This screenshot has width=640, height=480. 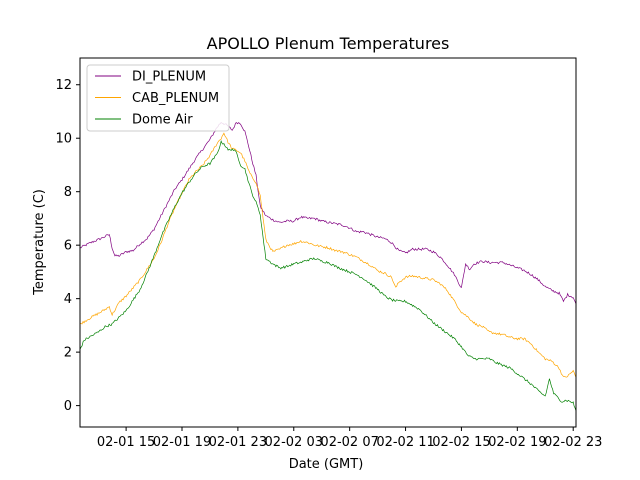 What do you see at coordinates (126, 442) in the screenshot?
I see `x-tick-label: 02-01 15` at bounding box center [126, 442].